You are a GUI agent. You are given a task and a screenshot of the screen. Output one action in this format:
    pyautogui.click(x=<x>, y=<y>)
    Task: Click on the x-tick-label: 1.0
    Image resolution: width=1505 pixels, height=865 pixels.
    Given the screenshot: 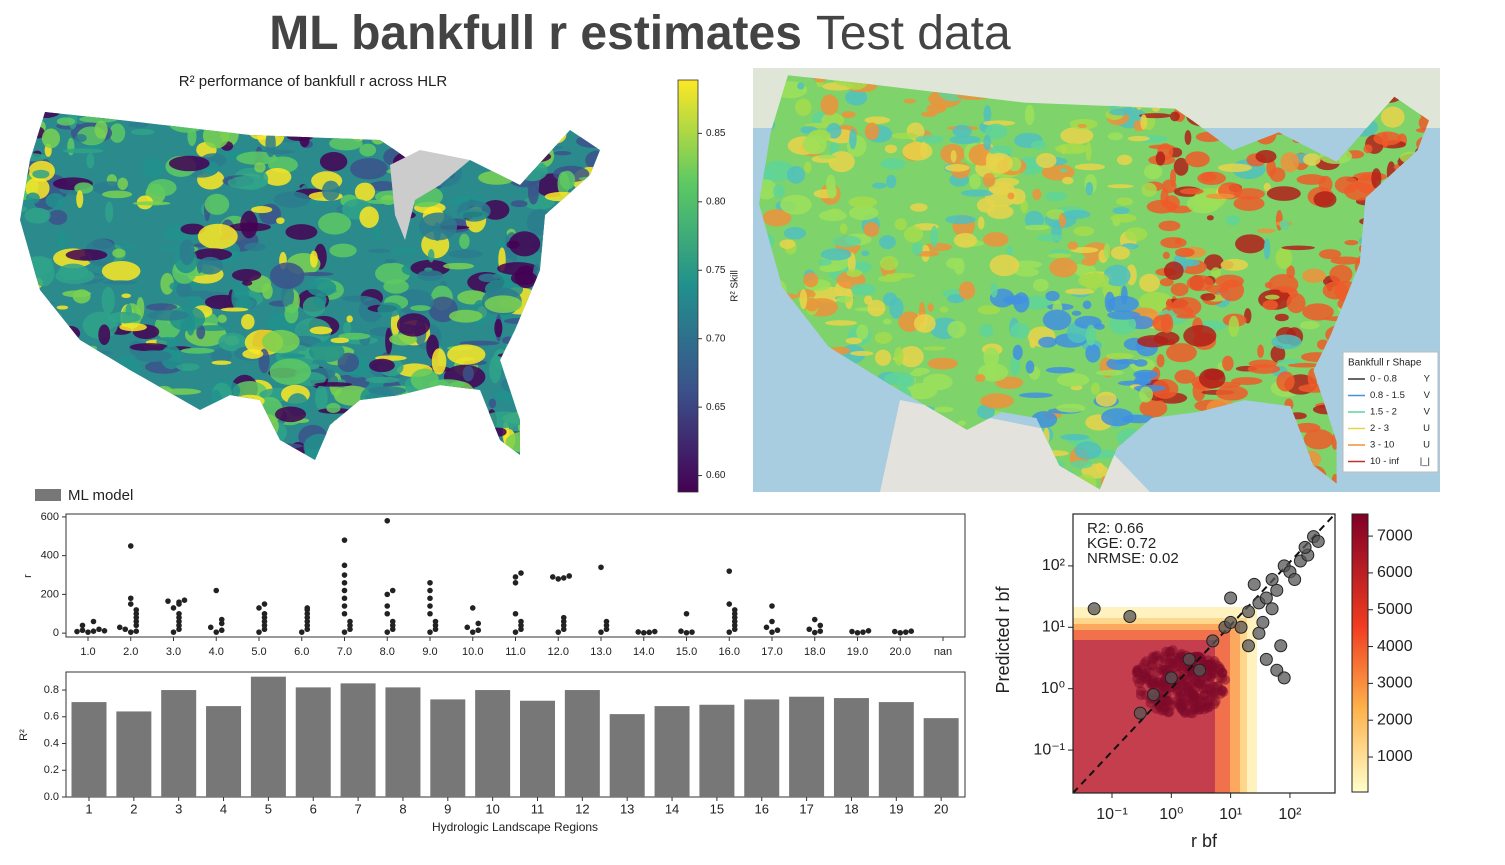 What is the action you would take?
    pyautogui.click(x=87, y=652)
    